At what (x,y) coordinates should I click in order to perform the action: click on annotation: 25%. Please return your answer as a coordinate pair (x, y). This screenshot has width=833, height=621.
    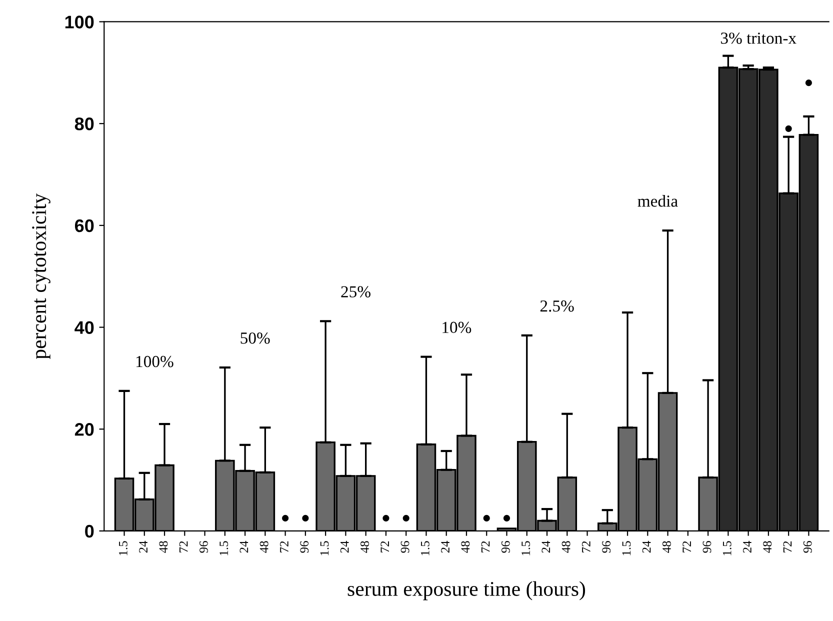
    Looking at the image, I should click on (355, 292).